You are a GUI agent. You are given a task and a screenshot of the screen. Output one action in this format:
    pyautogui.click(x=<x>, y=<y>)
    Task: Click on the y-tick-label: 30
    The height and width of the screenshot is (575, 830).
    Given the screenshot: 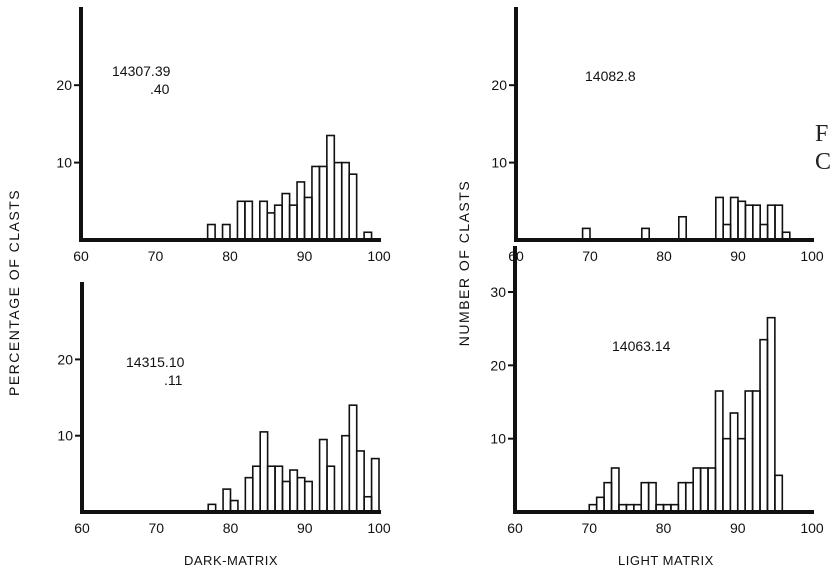 What is the action you would take?
    pyautogui.click(x=498, y=292)
    